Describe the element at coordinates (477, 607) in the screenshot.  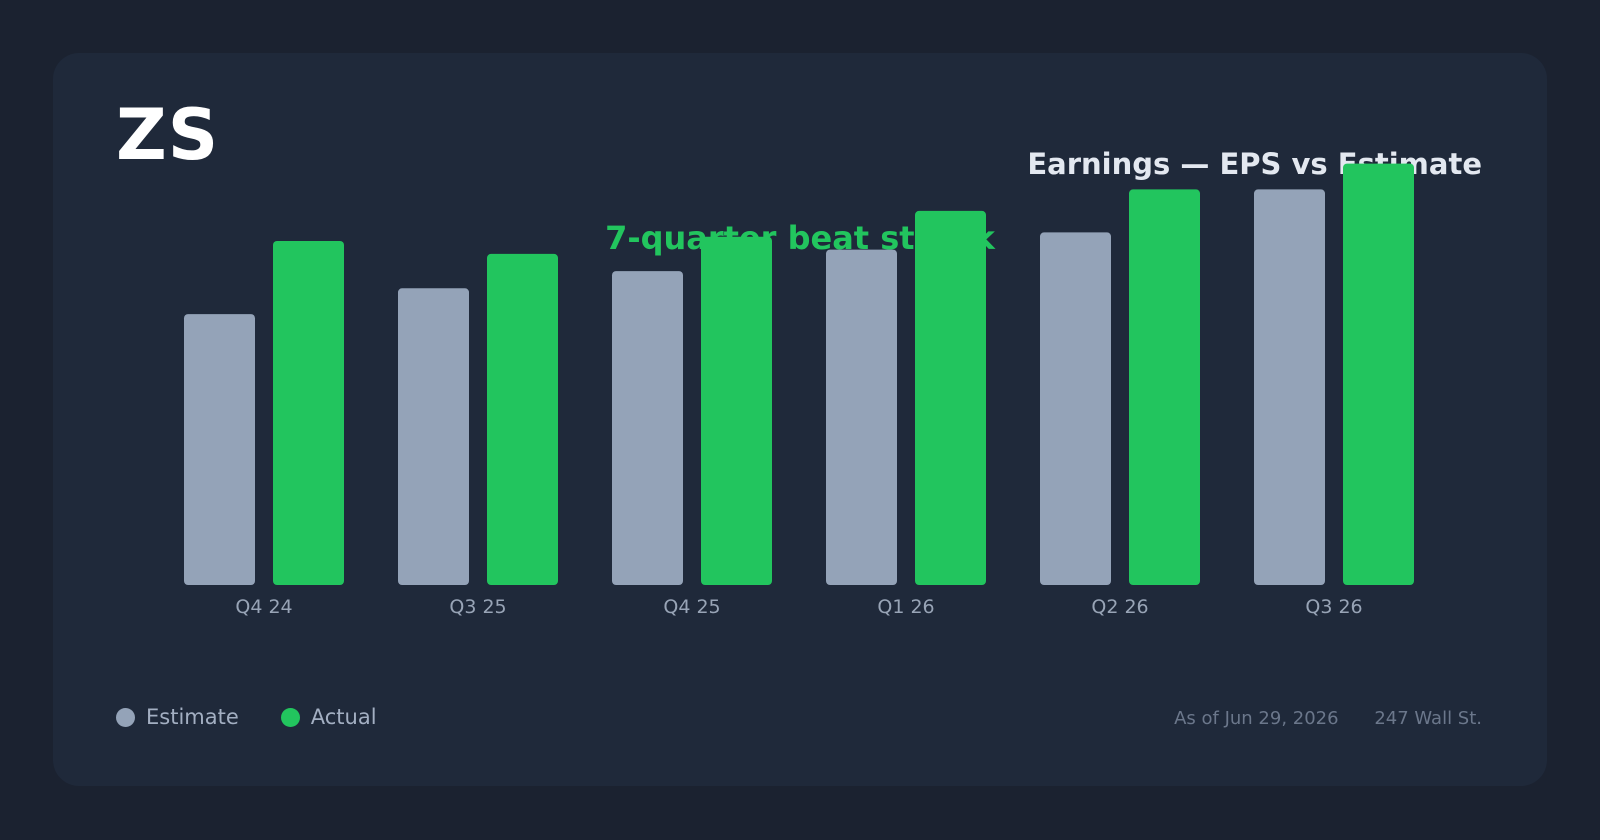
I see `x-tick-label: Q3 25` at that location.